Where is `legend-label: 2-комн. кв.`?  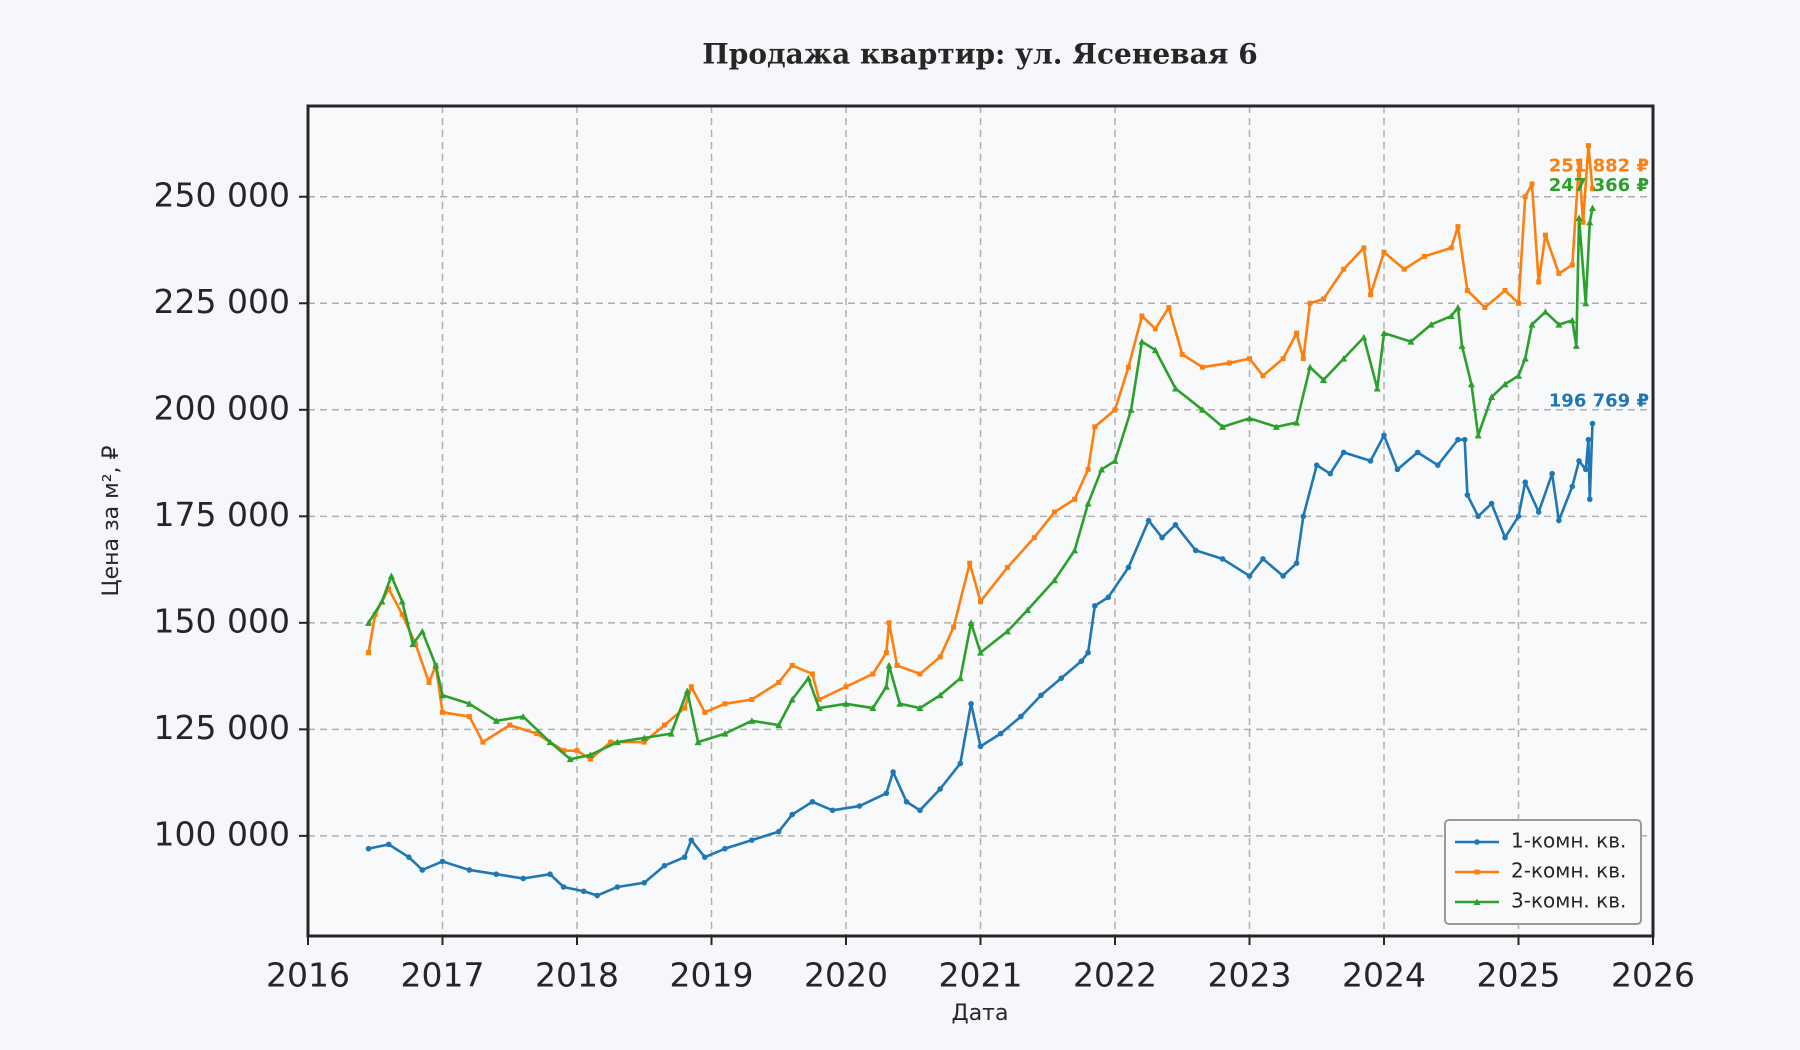
legend-label: 2-комн. кв. is located at coordinates (1568, 871).